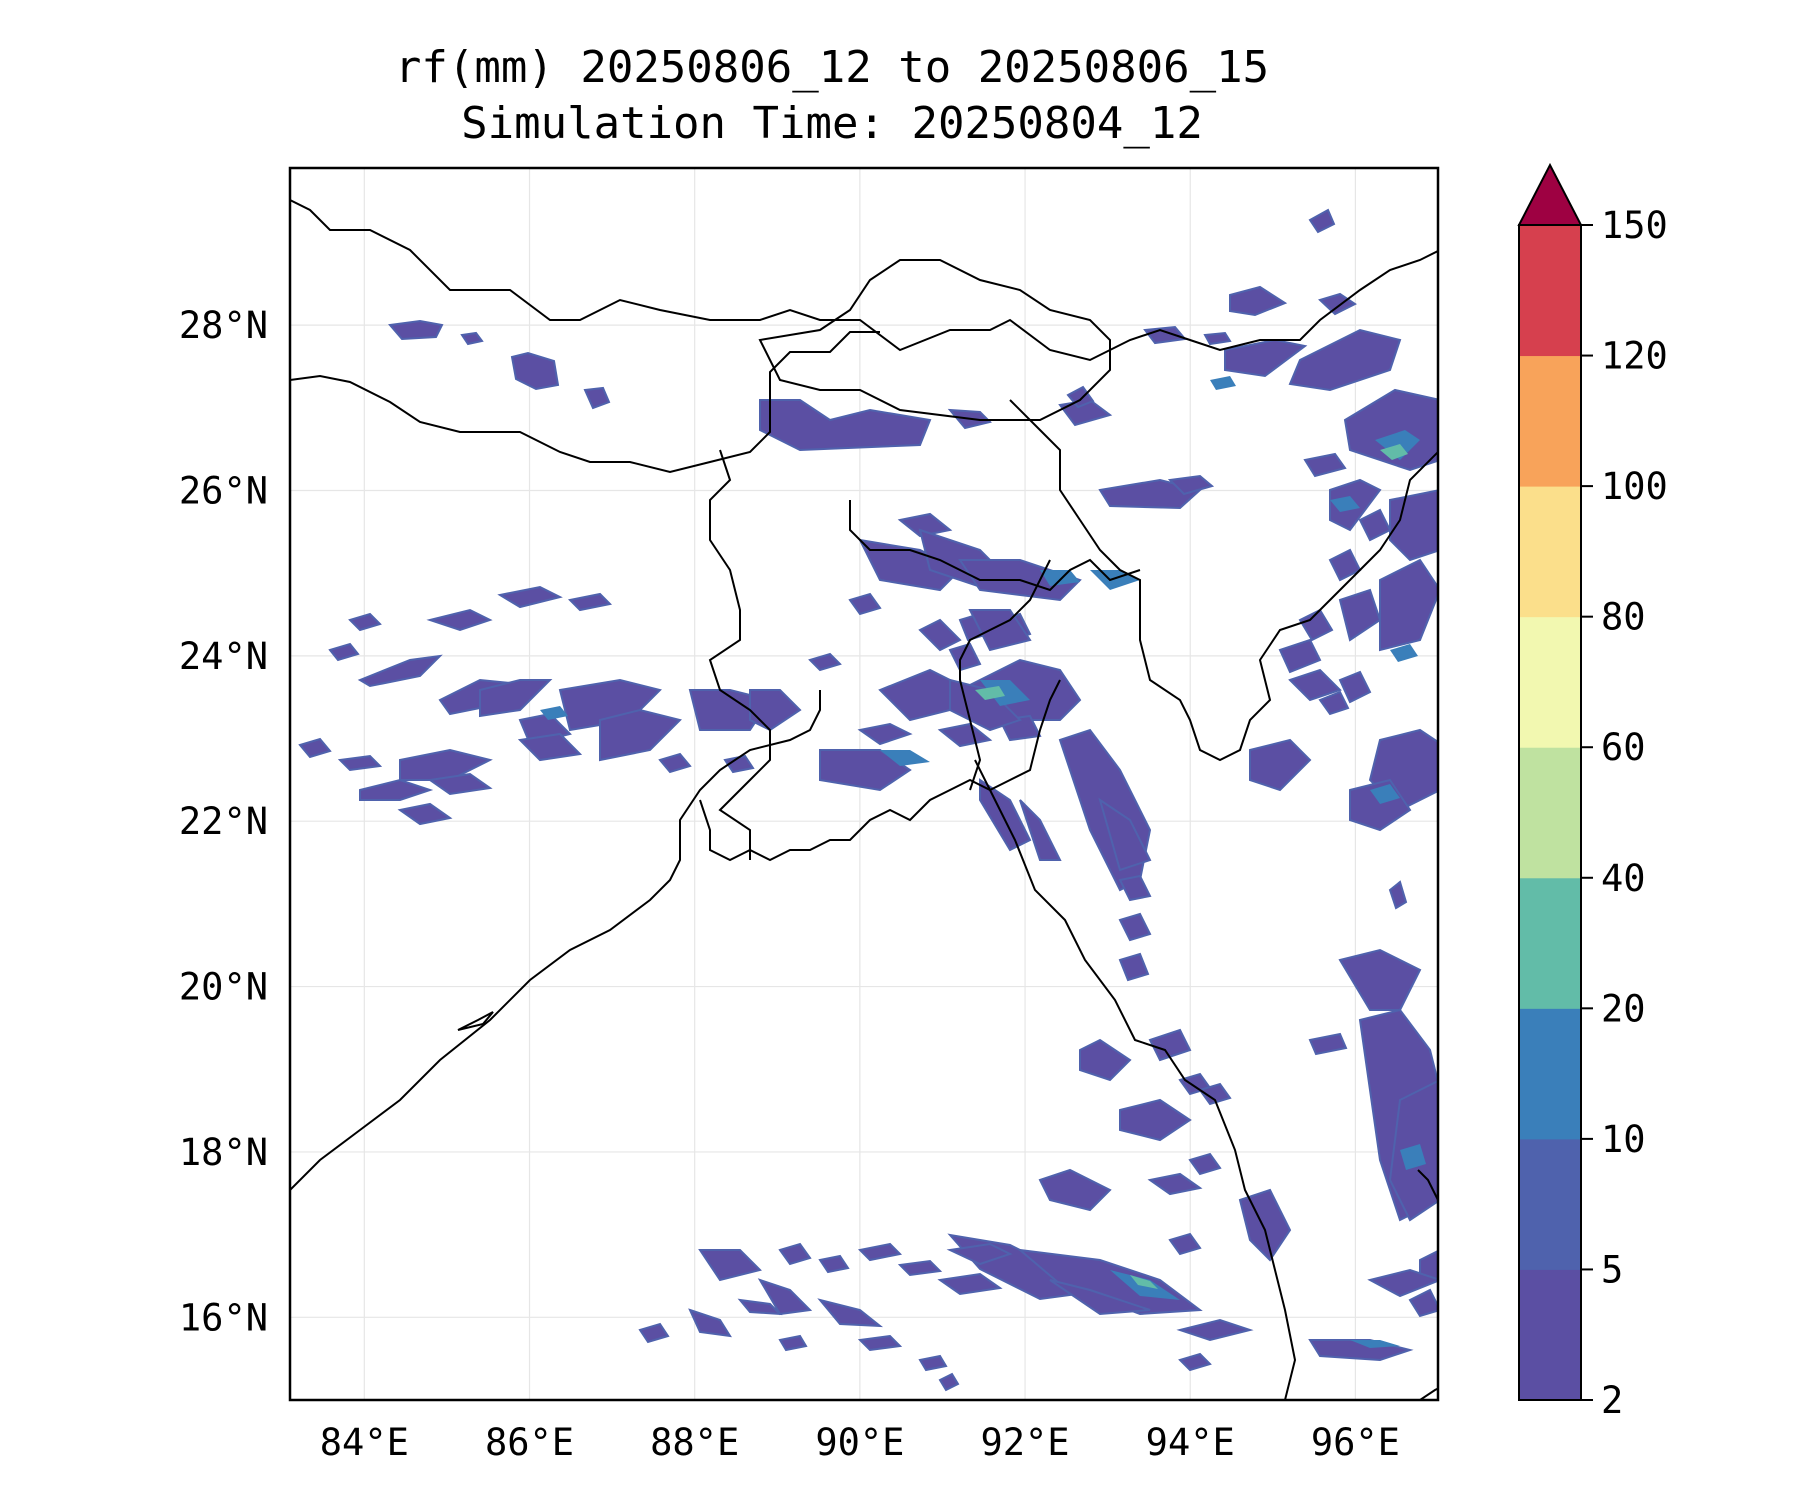 The width and height of the screenshot is (1800, 1500). What do you see at coordinates (1024, 1442) in the screenshot?
I see `lon-tick-label: 92°E` at bounding box center [1024, 1442].